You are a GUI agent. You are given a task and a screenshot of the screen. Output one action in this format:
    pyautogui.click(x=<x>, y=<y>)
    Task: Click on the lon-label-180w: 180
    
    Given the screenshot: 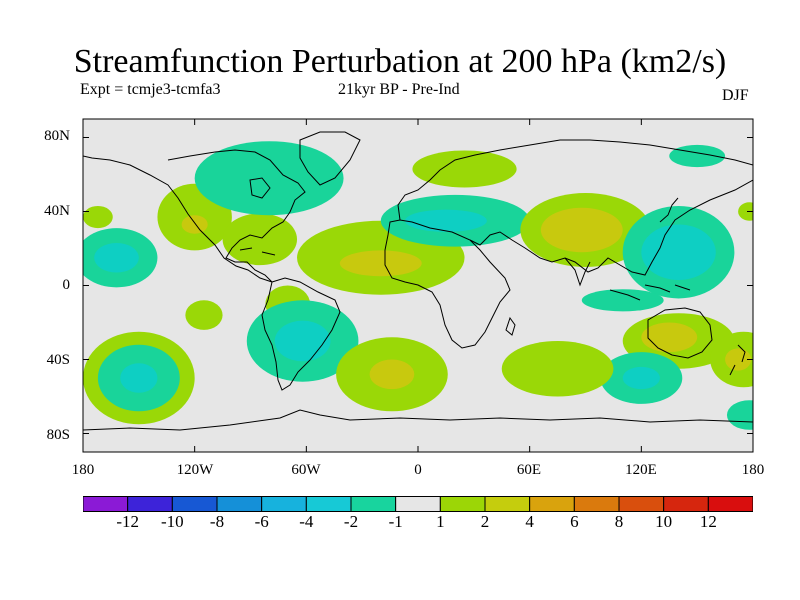 What is the action you would take?
    pyautogui.click(x=83, y=470)
    